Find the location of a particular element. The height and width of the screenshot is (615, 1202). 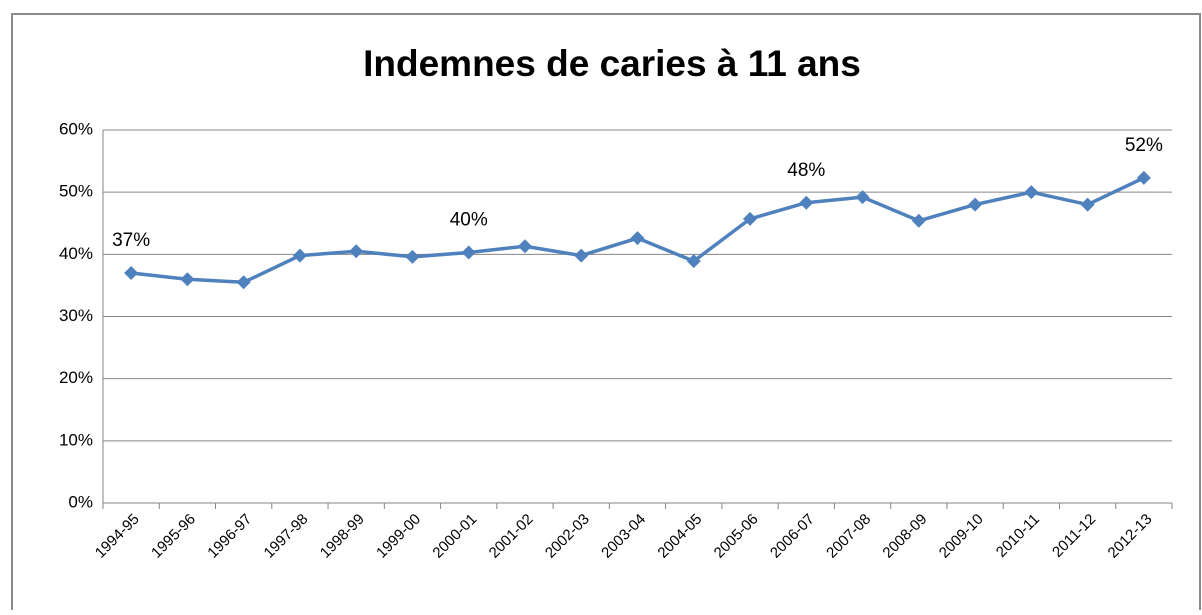

x-tick-label: 1994-95 is located at coordinates (117, 536).